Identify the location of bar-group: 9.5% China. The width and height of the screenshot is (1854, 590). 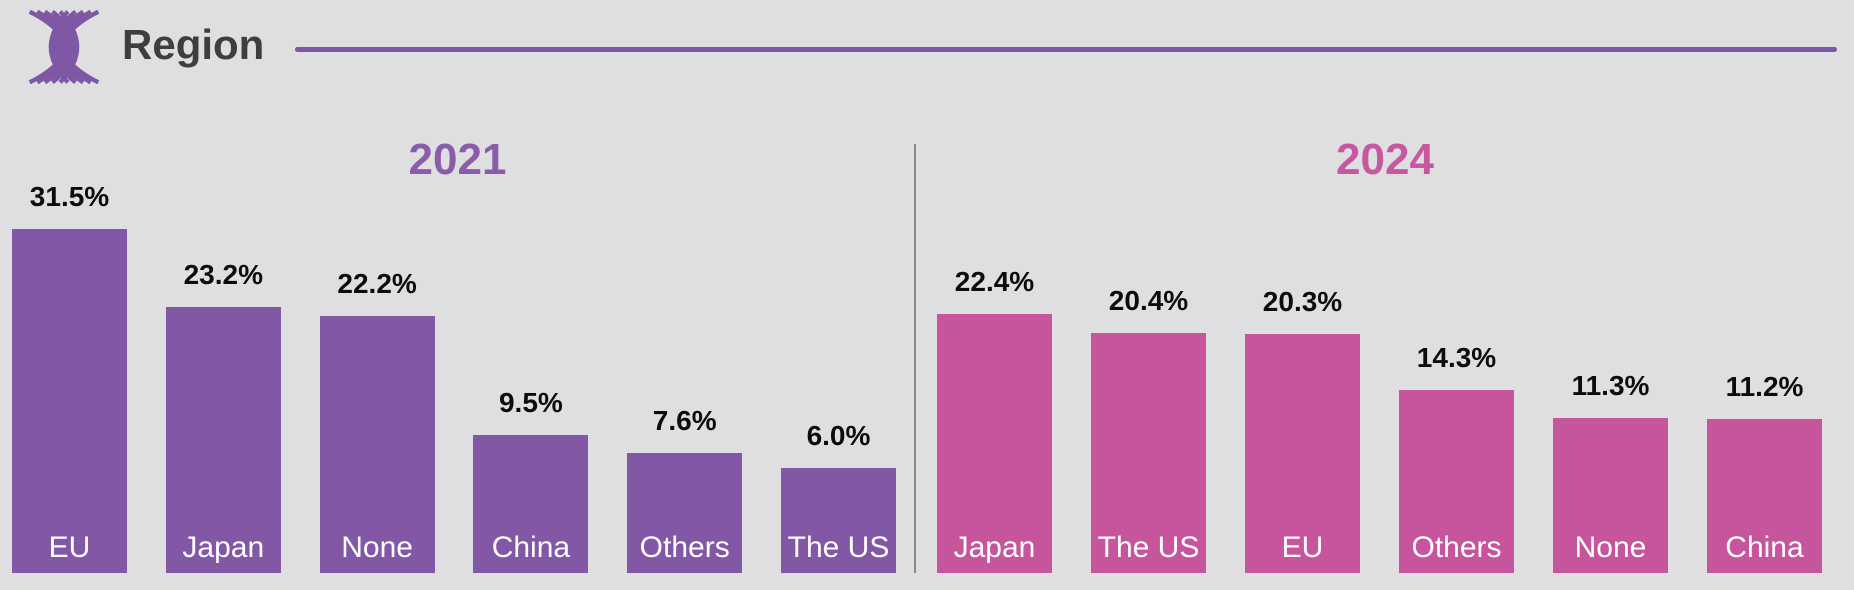
(531, 480).